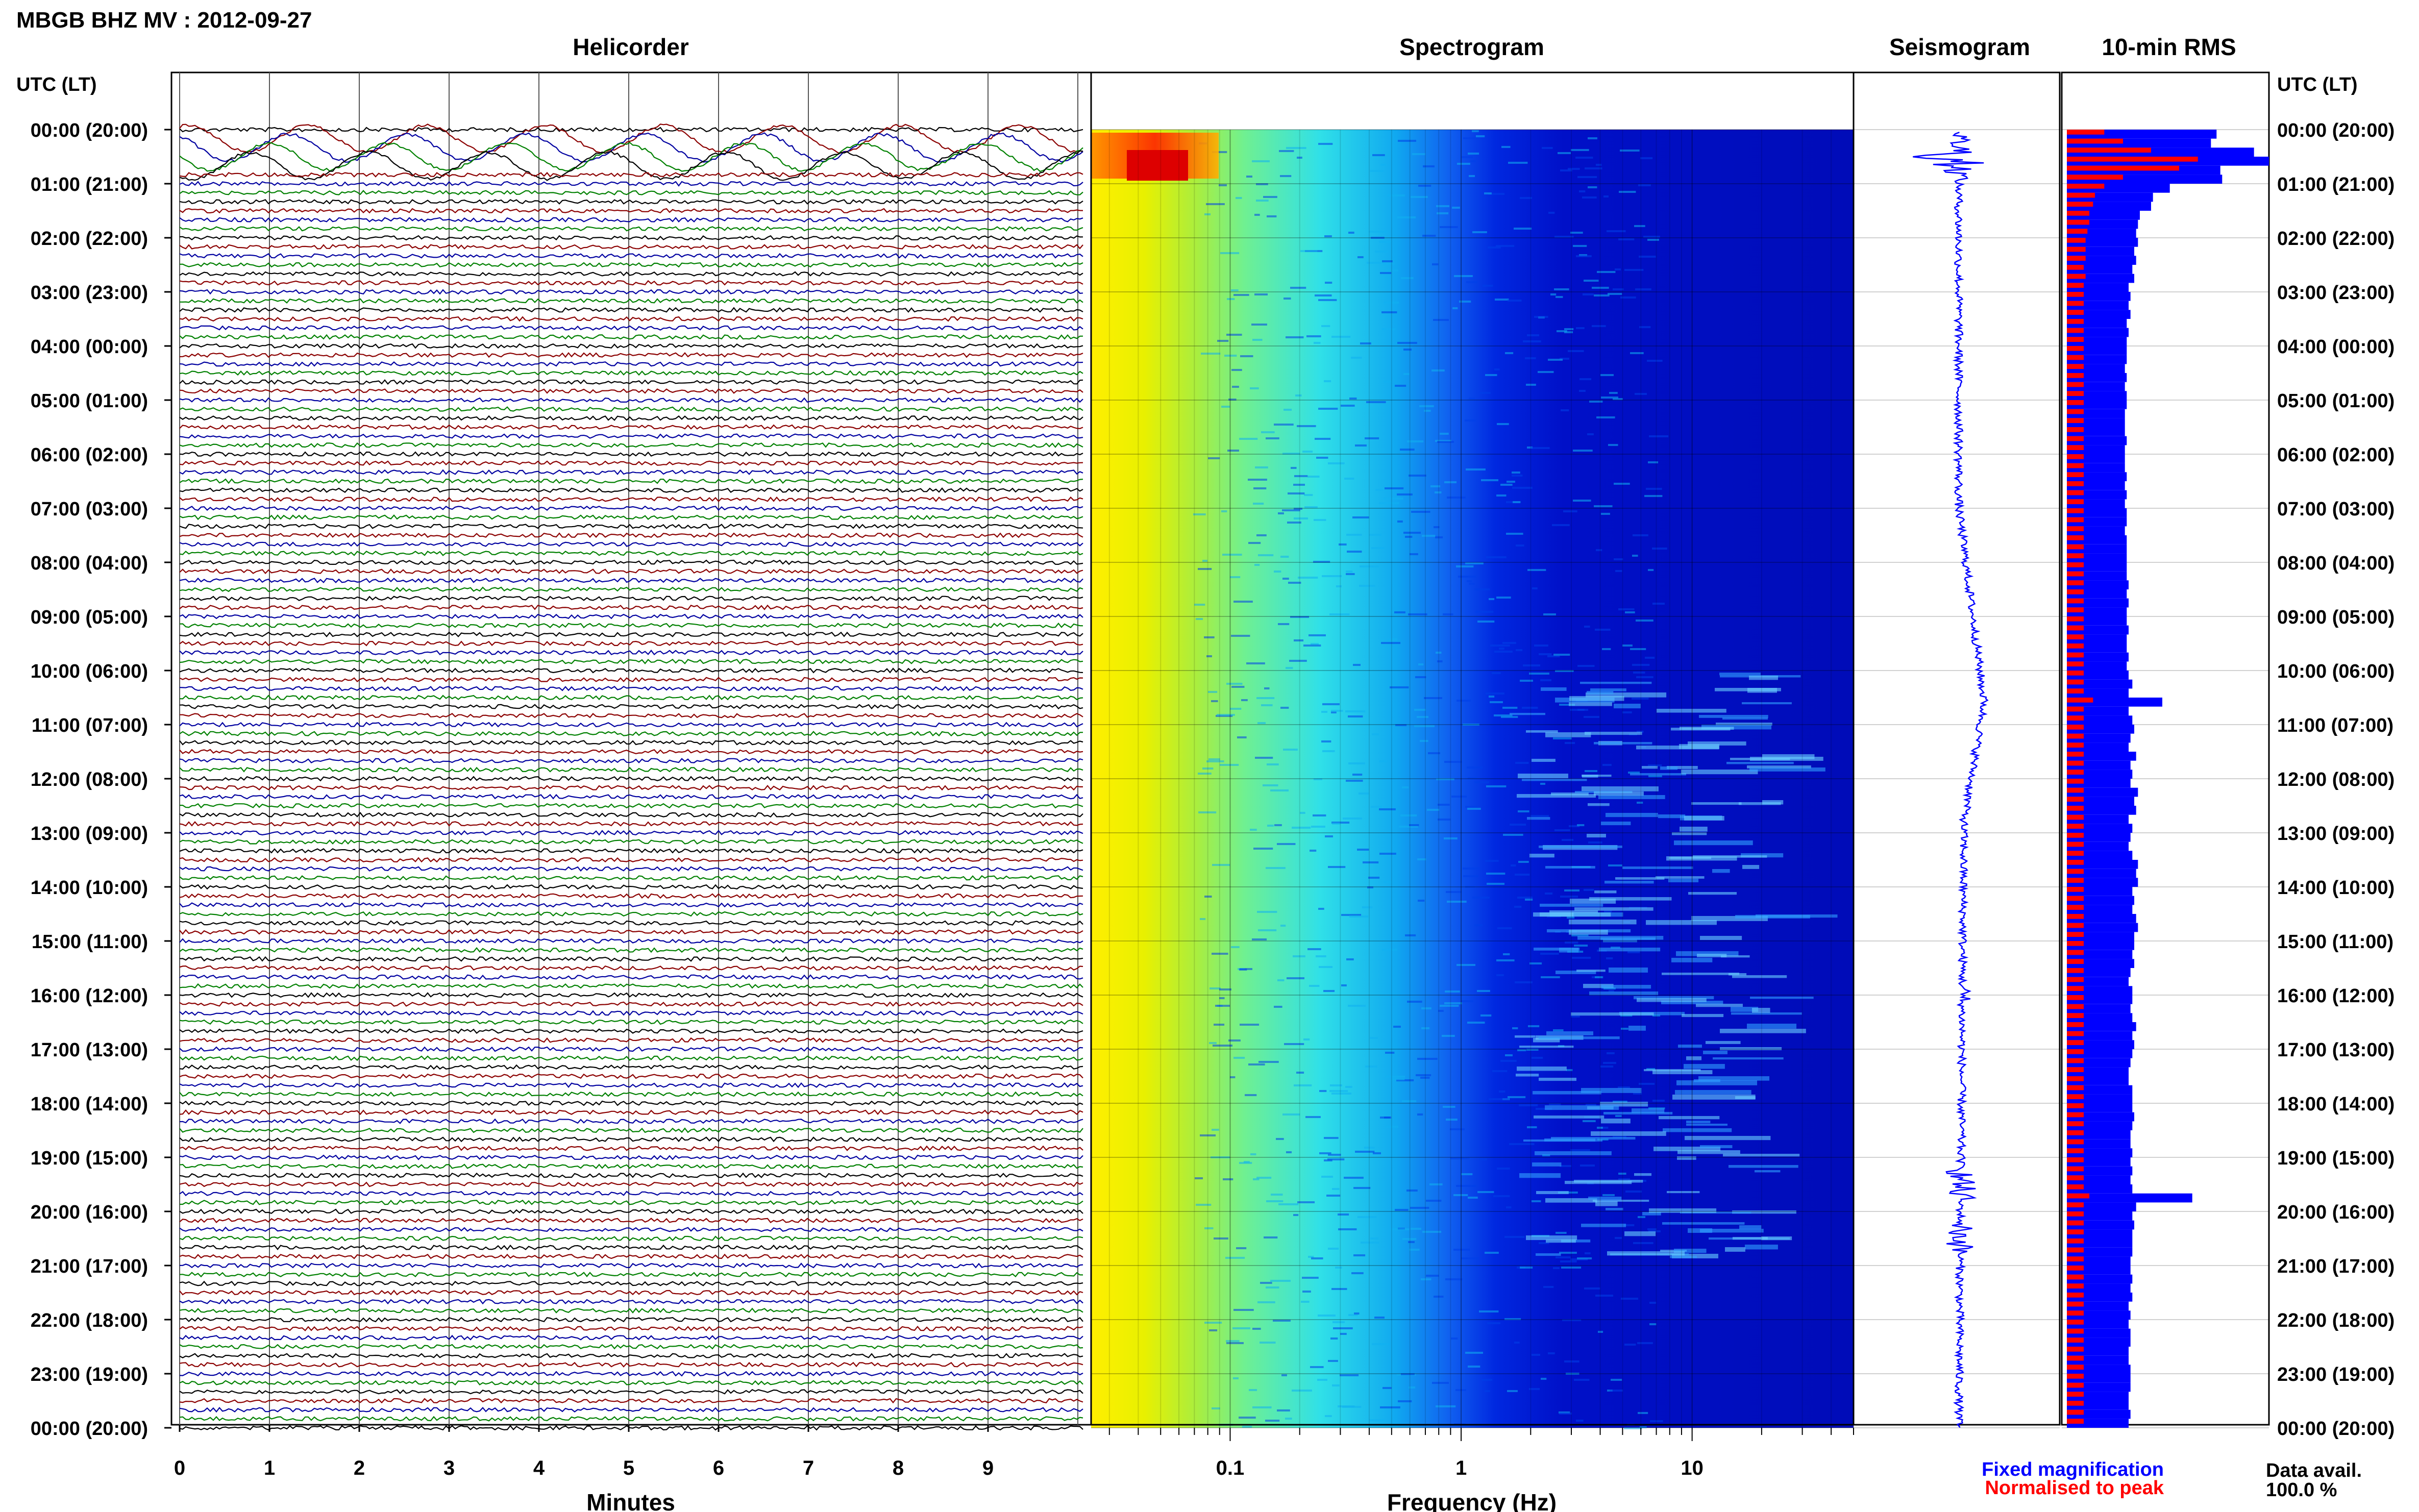 The image size is (2419, 1512). I want to click on time-label-left: 16:00 (12:00), so click(89, 996).